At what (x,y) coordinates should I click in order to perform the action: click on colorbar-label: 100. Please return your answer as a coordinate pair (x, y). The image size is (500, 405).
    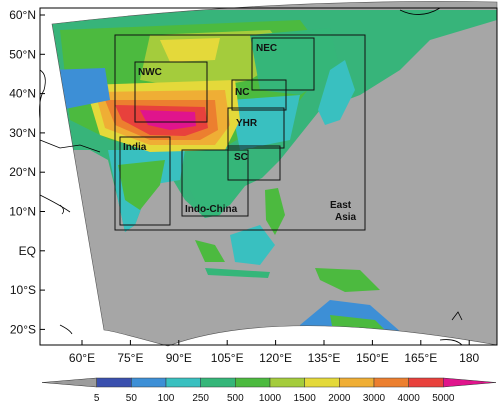
    Looking at the image, I should click on (166, 398).